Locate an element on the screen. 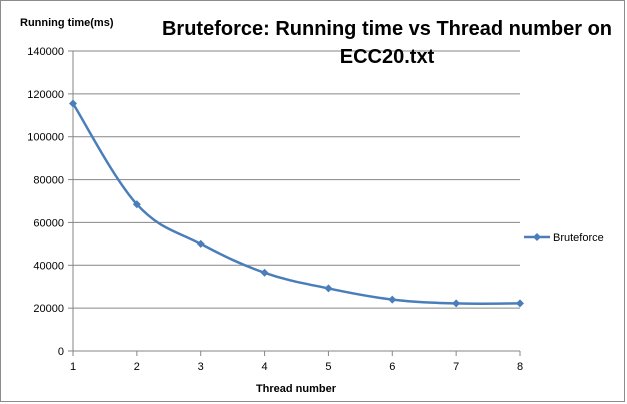 The height and width of the screenshot is (404, 627). x-tick-label-6: 6 is located at coordinates (392, 367).